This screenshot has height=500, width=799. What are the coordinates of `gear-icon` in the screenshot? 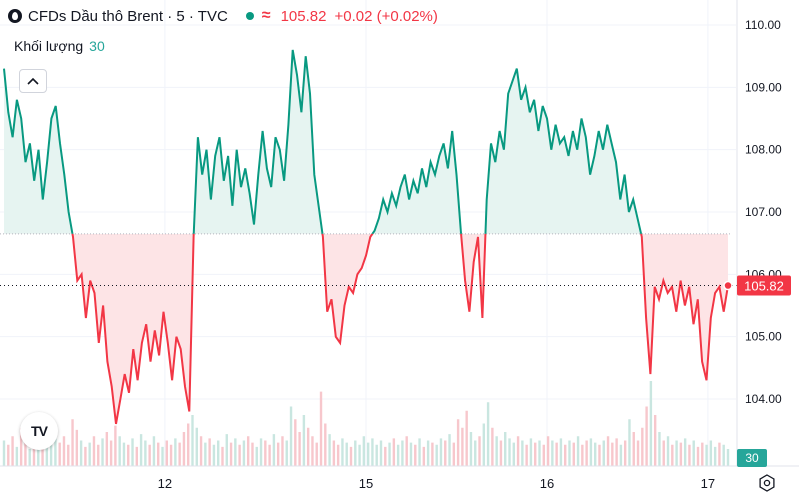 It's located at (767, 483).